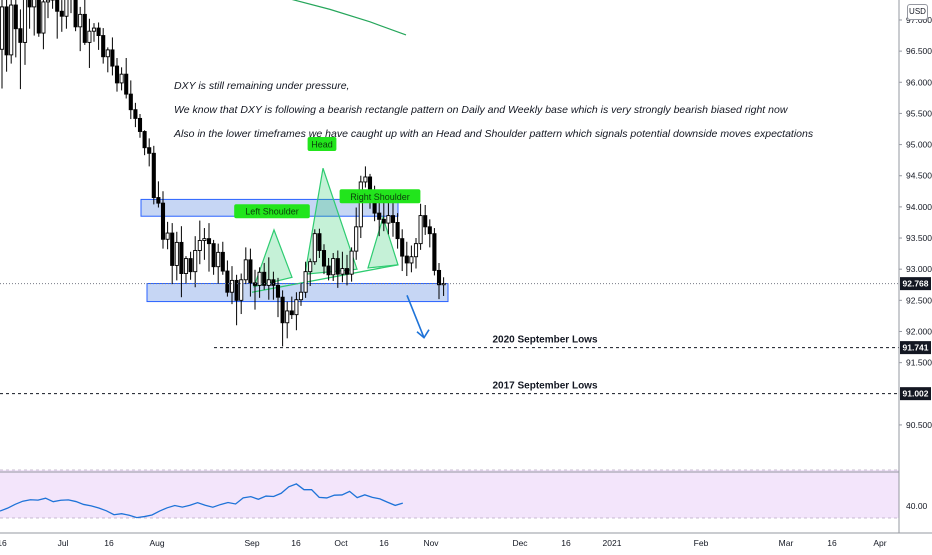  What do you see at coordinates (919, 269) in the screenshot?
I see `price-tick-label: 93.000` at bounding box center [919, 269].